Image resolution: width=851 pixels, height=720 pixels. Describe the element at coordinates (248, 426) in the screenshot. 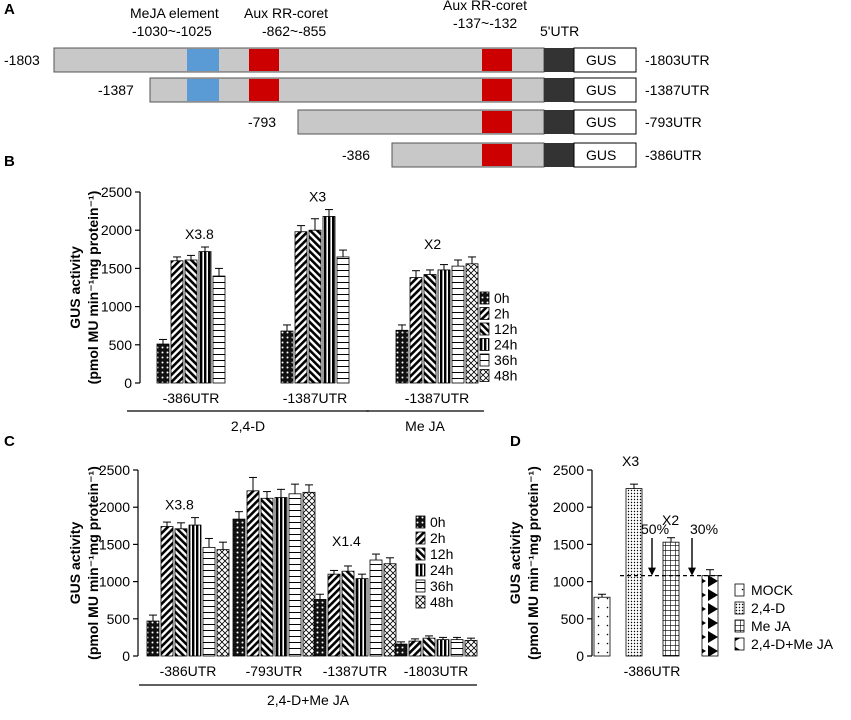

I see `treatment-label: 2,4-D` at that location.